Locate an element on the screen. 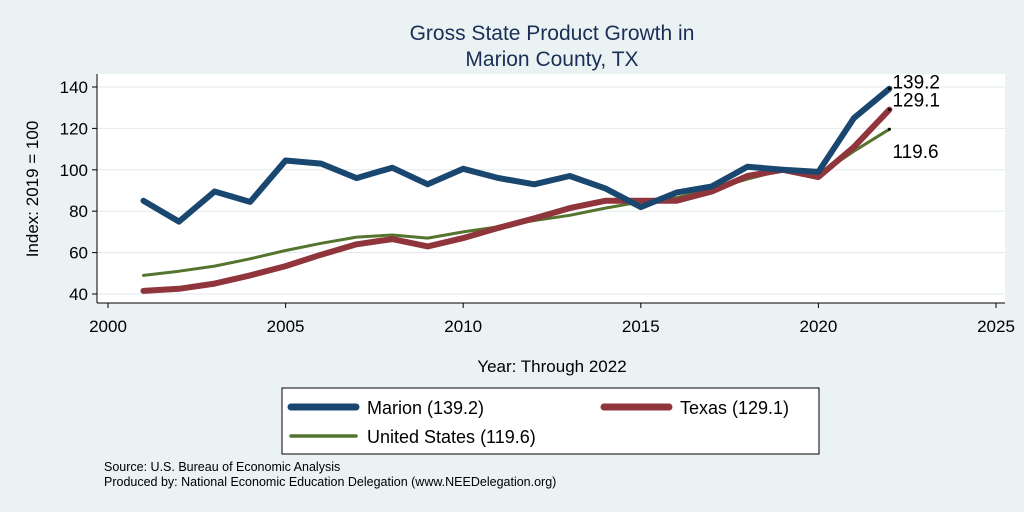 This screenshot has width=1024, height=512. x-tick-label-2025: 2025 is located at coordinates (996, 326).